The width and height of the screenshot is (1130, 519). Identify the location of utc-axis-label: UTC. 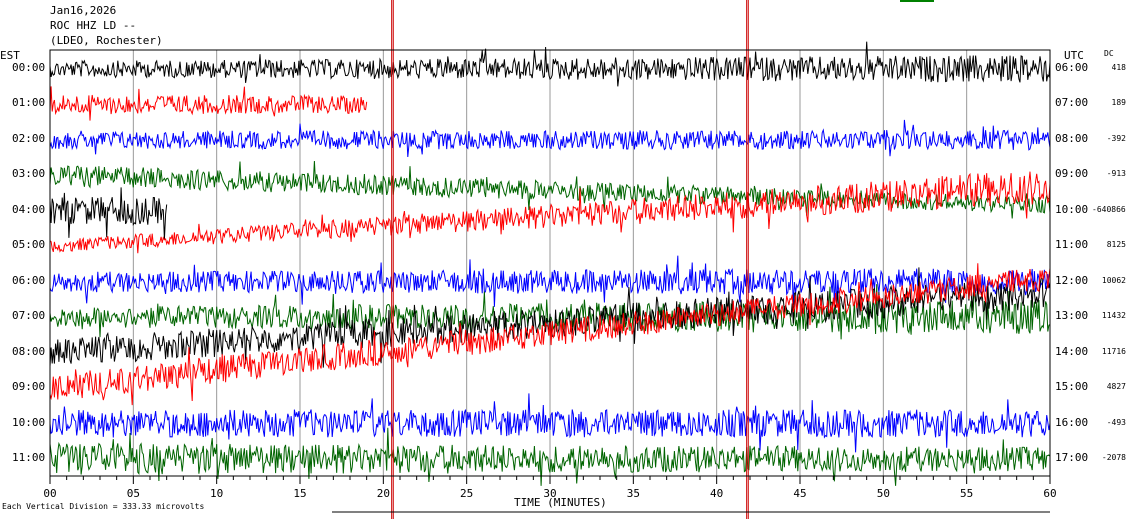
(1074, 55).